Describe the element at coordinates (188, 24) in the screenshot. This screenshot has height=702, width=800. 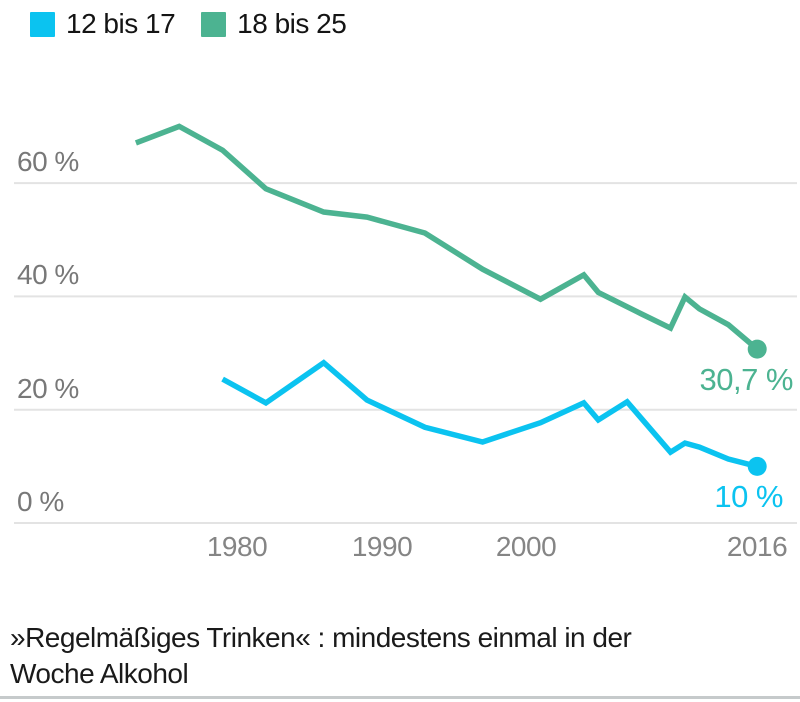
I see `chart-legend: 12 bis 17 18 bis 25` at that location.